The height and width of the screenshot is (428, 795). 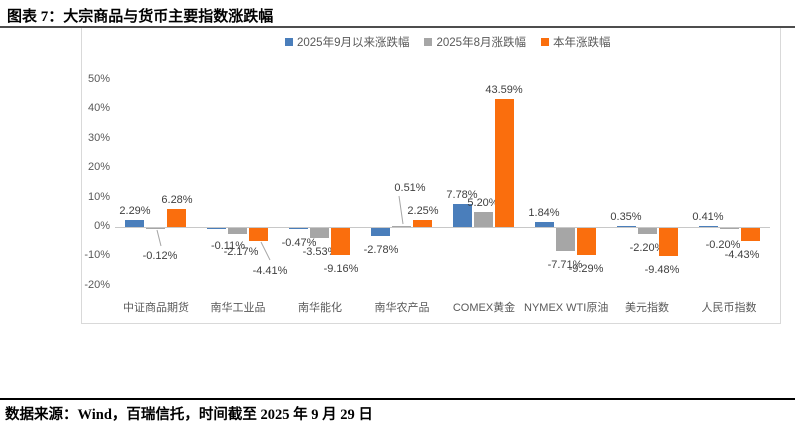 What do you see at coordinates (647, 308) in the screenshot?
I see `category-label: 美元指数` at bounding box center [647, 308].